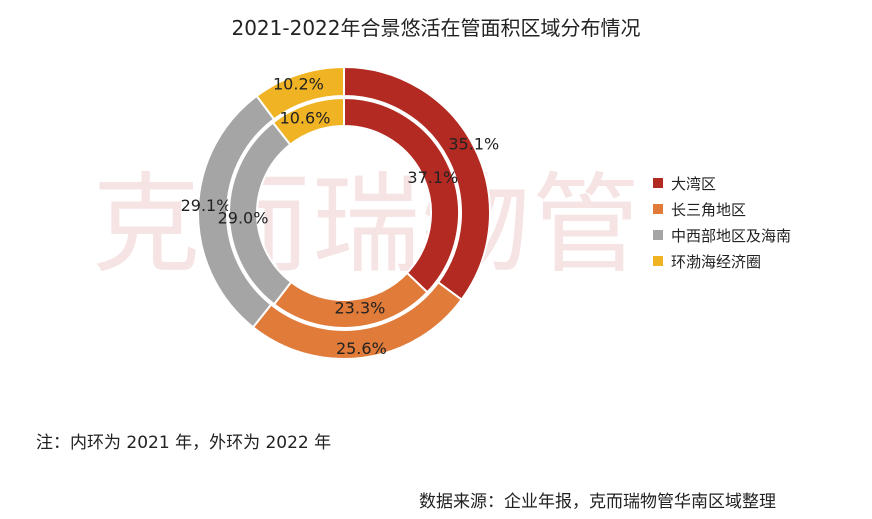 The image size is (872, 519). I want to click on outer-ring-data-label-0: 35.1%, so click(473, 143).